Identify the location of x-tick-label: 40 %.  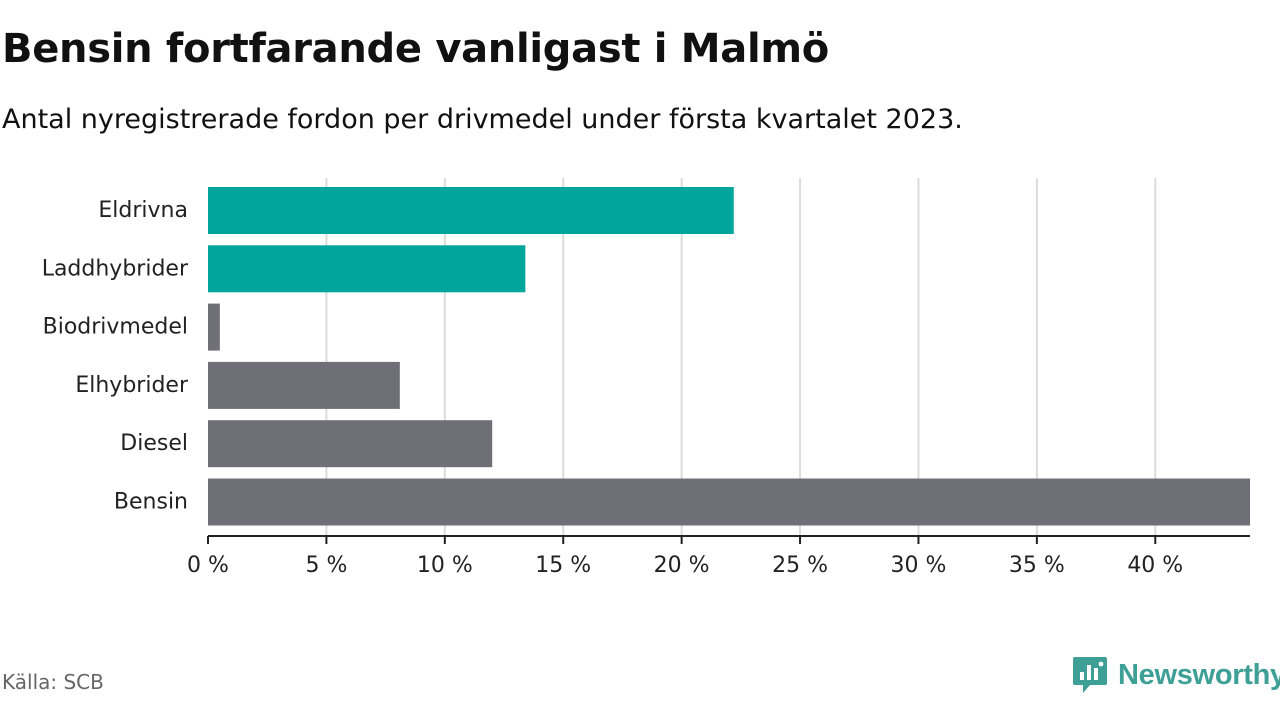
(1155, 565).